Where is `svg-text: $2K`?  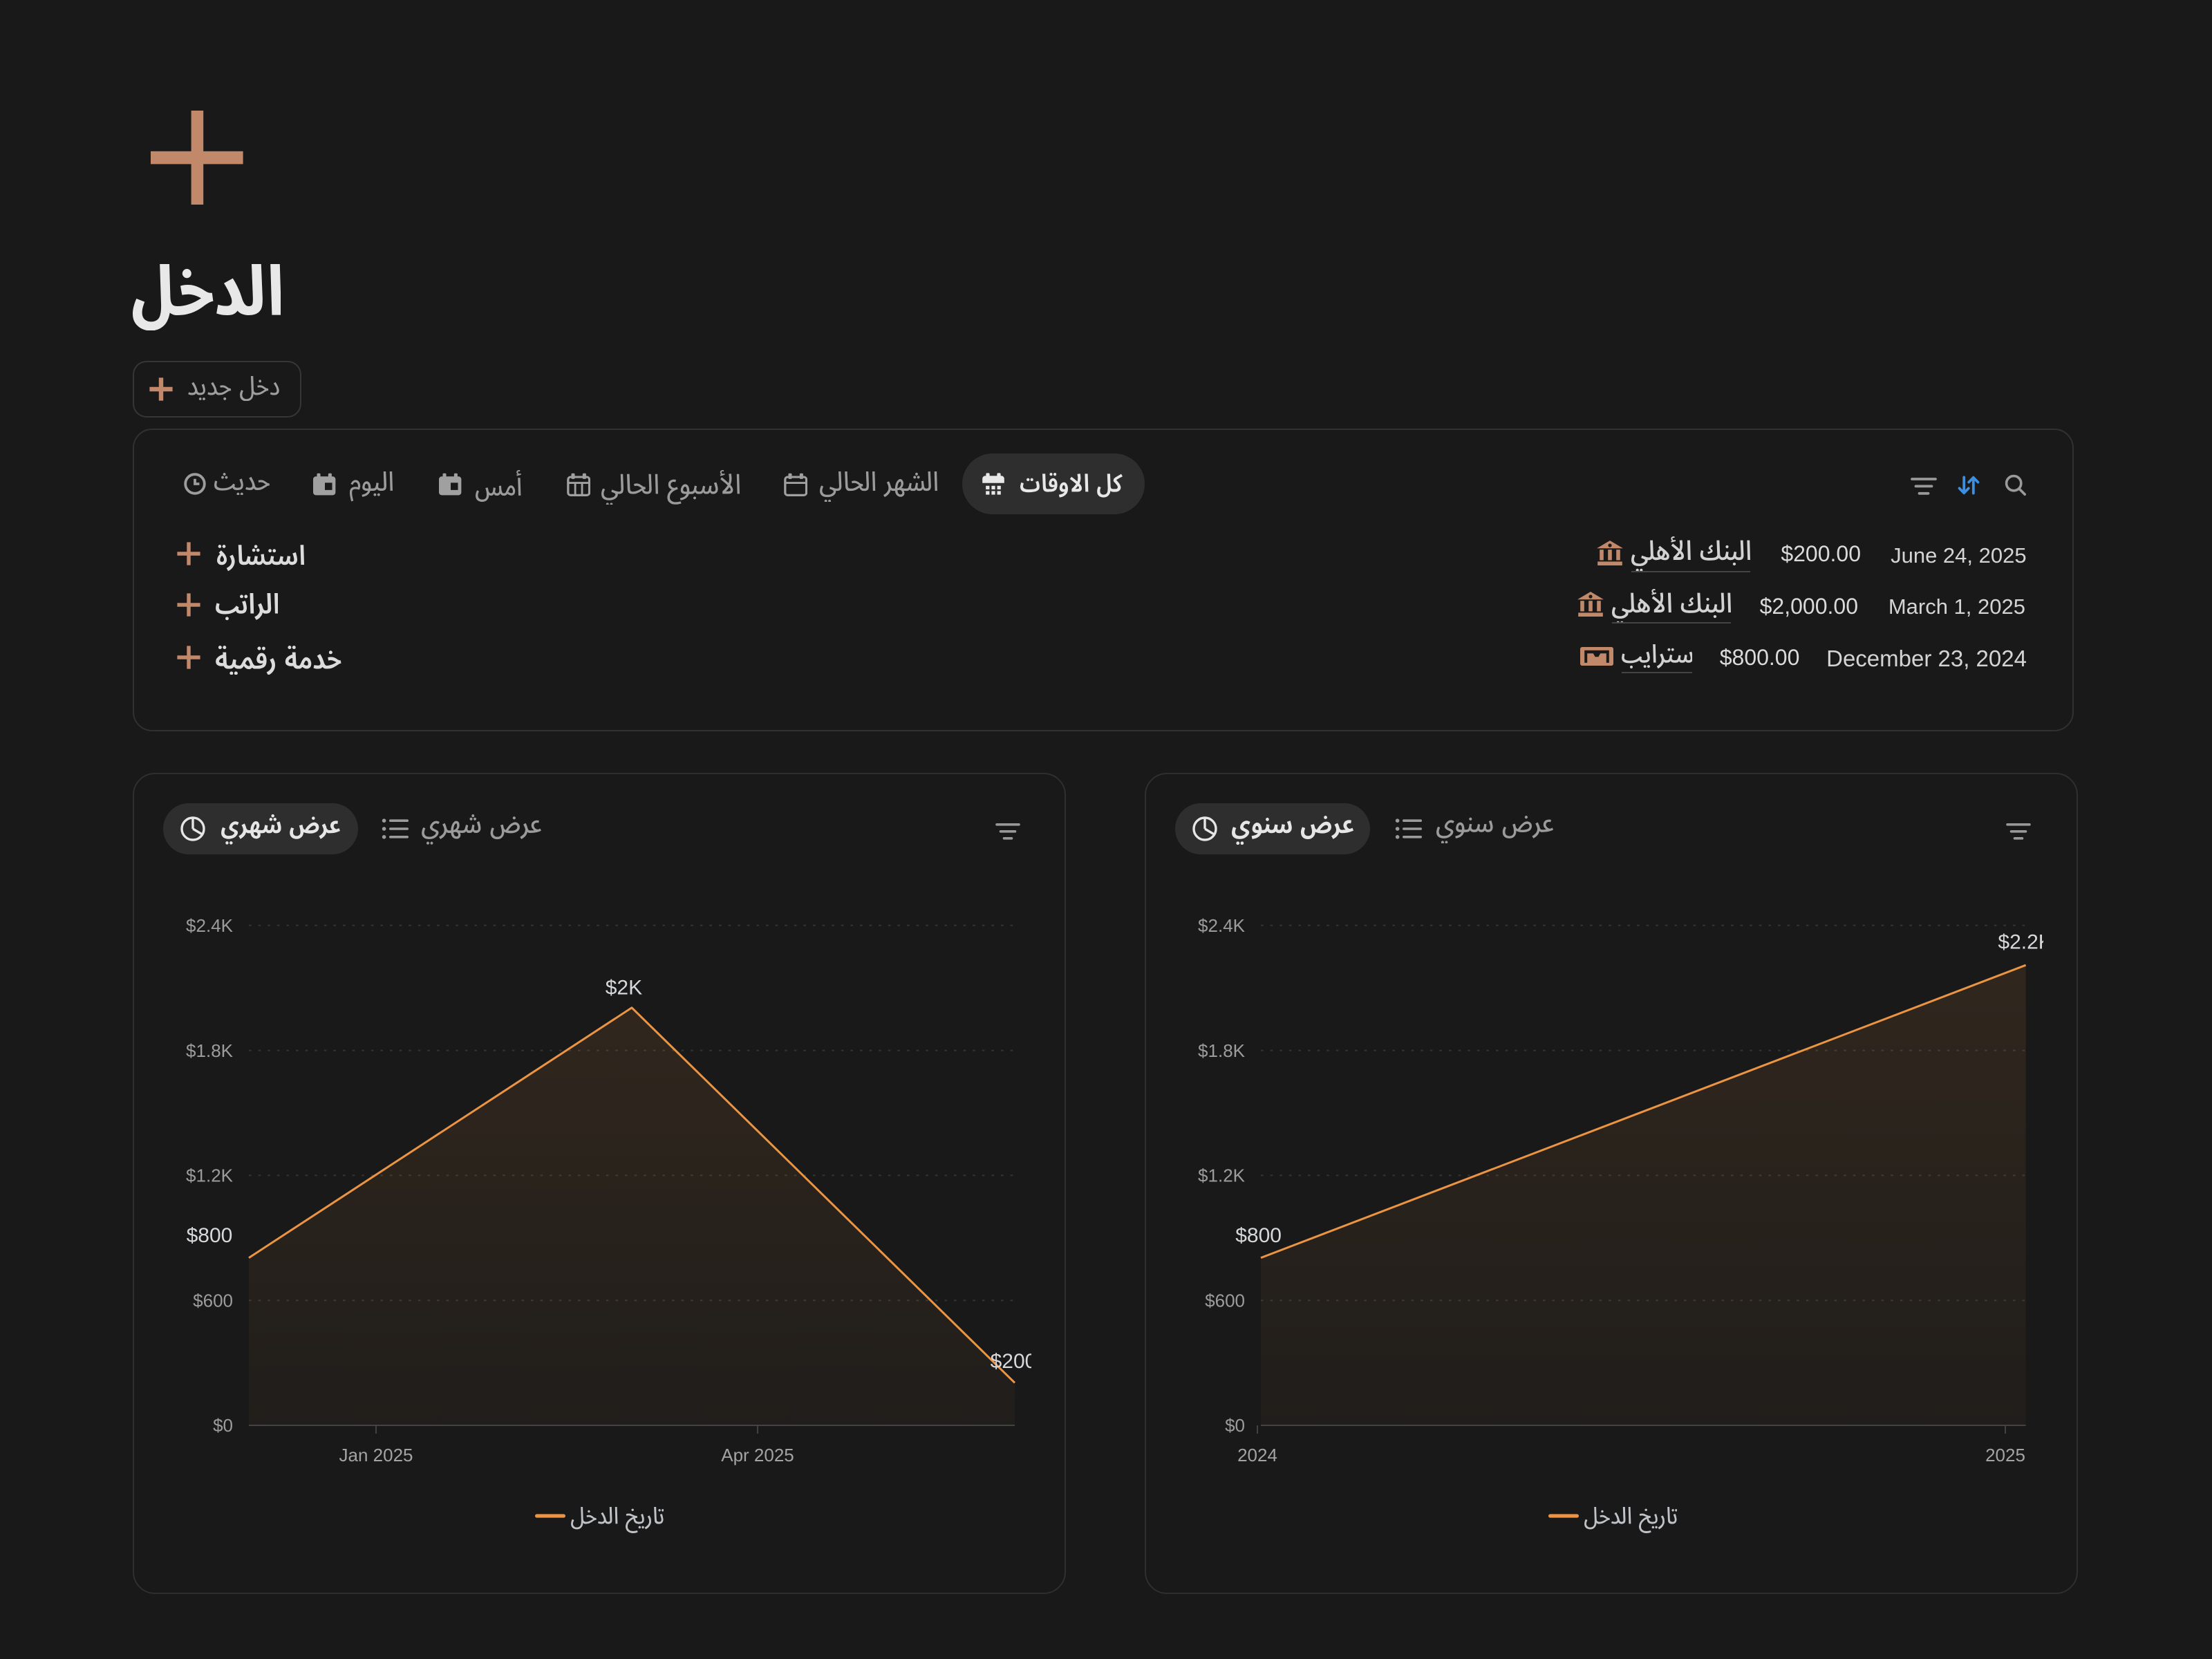
svg-text: $2K is located at coordinates (624, 988).